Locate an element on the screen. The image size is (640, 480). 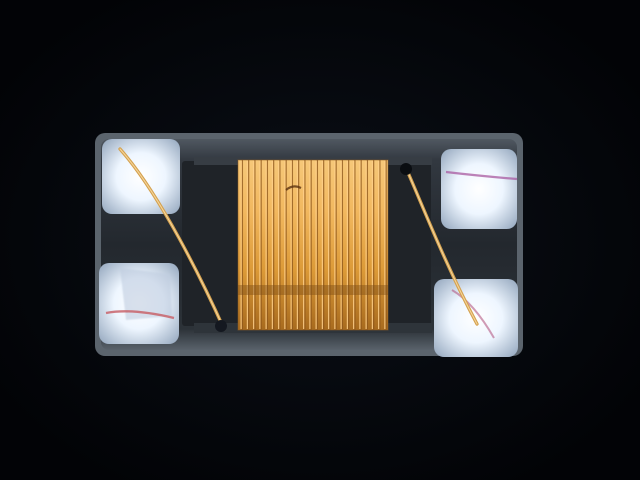
coil-dark-mark is located at coordinates (293, 188).